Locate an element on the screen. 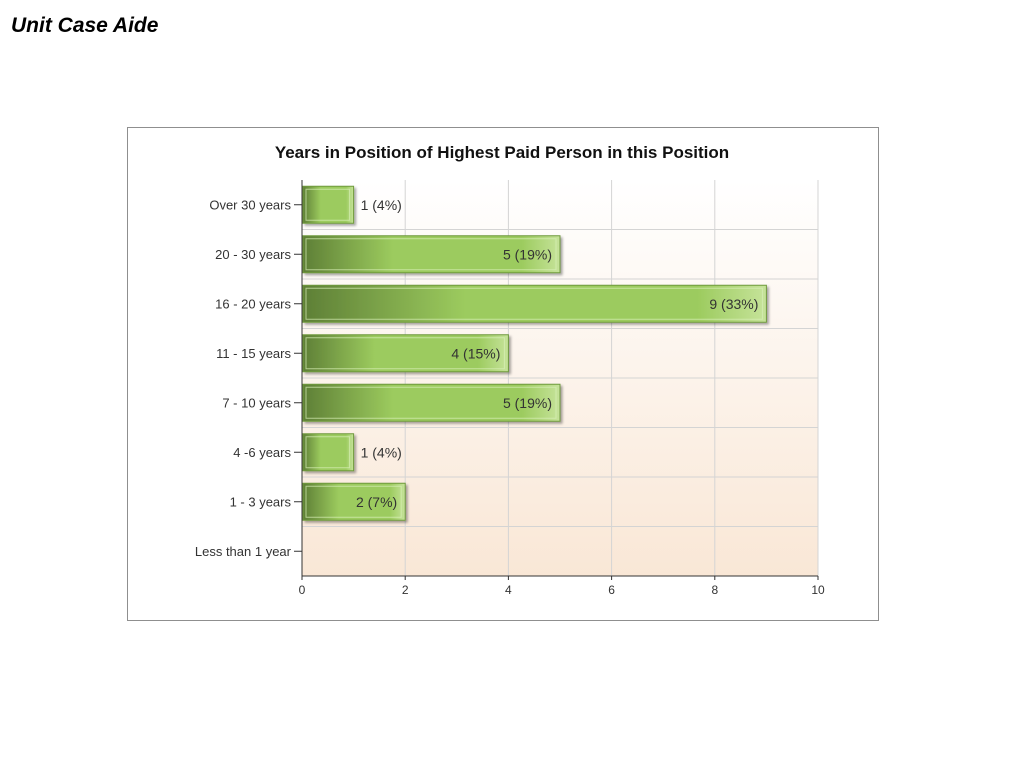 Image resolution: width=1024 pixels, height=768 pixels. x-tick-label: 10 is located at coordinates (818, 590).